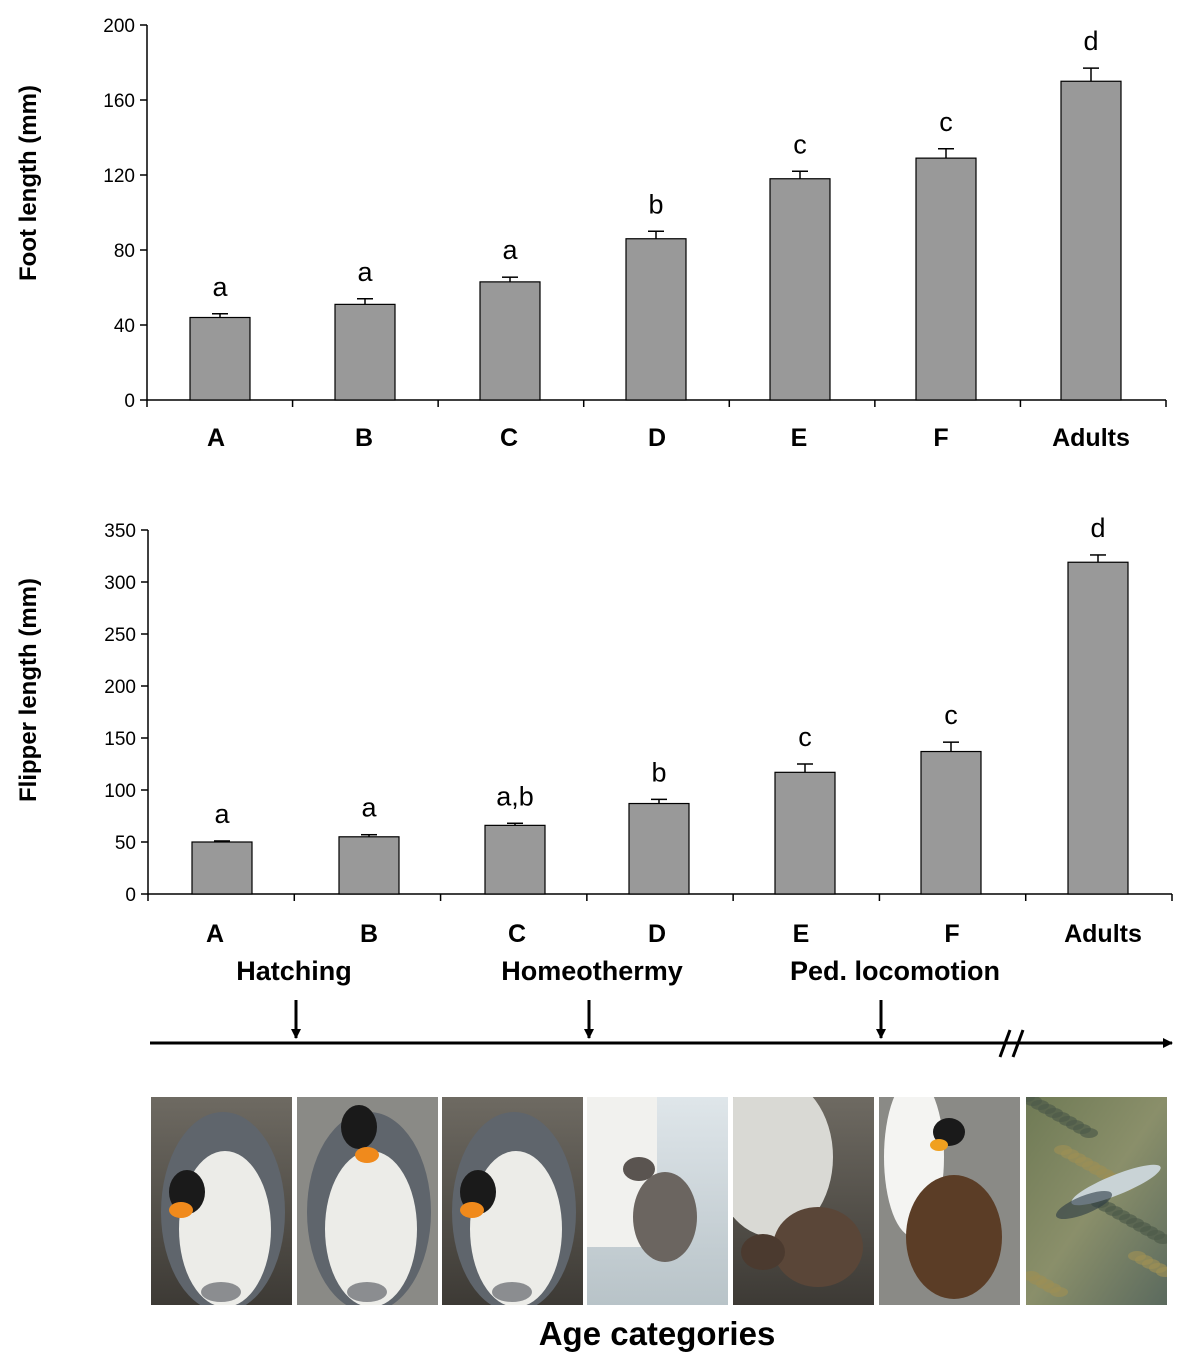  I want to click on event-label-hatching: Hatching, so click(294, 971).